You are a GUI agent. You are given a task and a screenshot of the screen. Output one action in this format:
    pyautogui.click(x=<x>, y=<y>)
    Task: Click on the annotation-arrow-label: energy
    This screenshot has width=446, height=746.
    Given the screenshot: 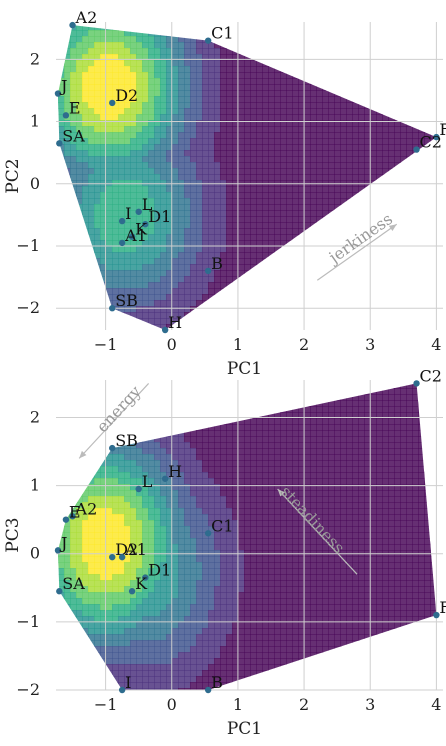 What is the action you would take?
    pyautogui.click(x=119, y=409)
    